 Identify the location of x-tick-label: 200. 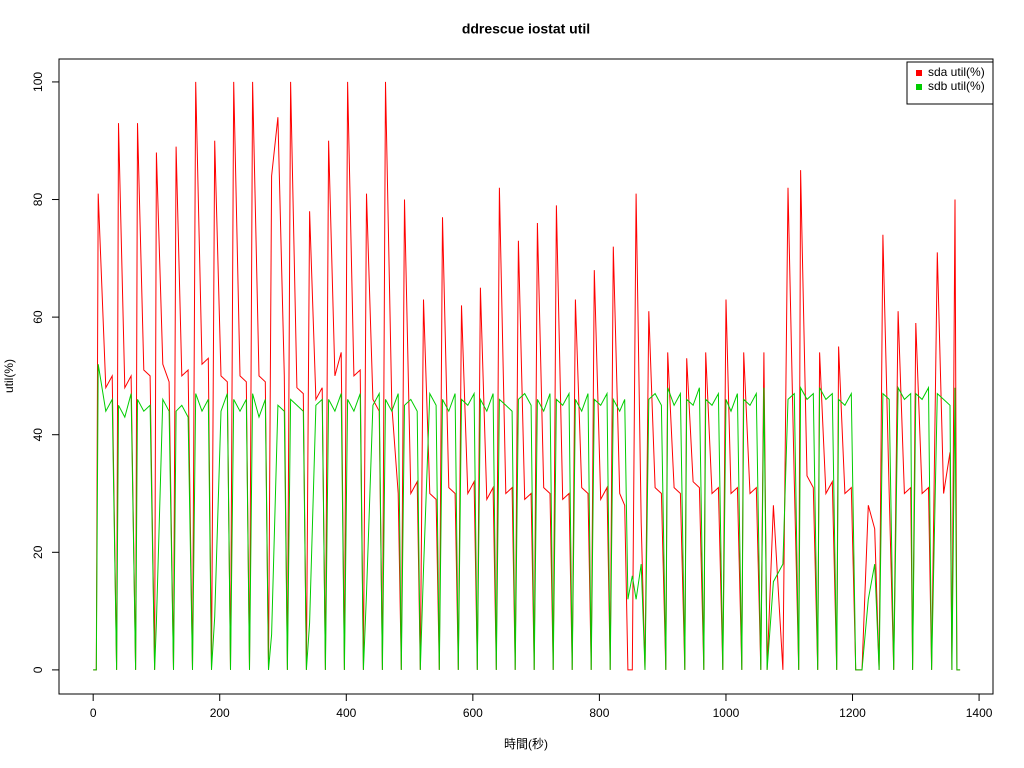
(220, 713).